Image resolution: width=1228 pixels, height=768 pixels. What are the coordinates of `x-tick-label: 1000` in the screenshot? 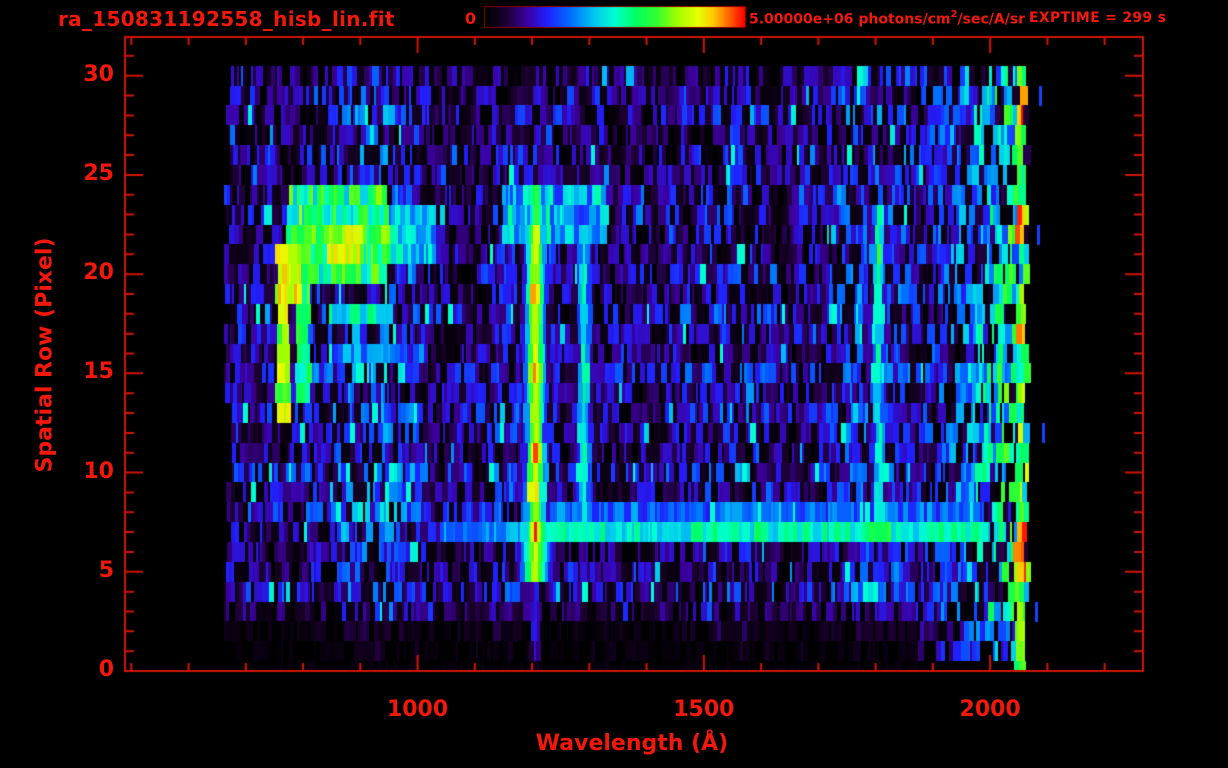 It's located at (417, 709).